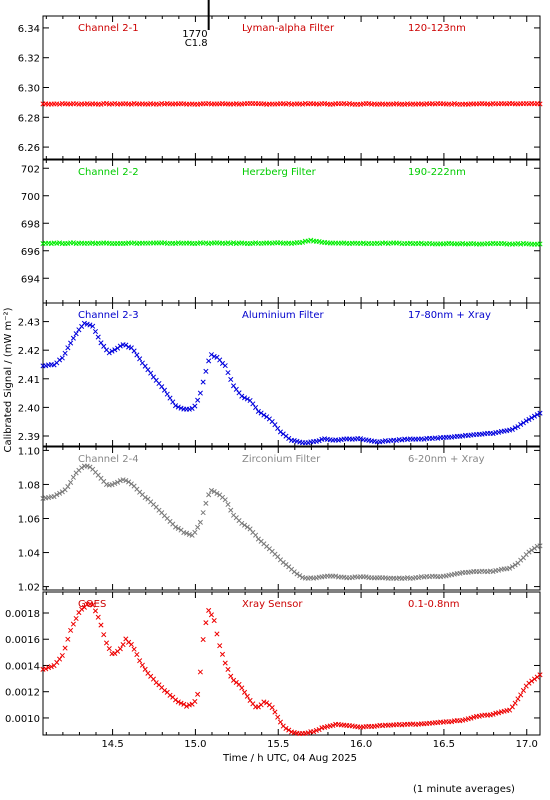  I want to click on panel-label: Channel 2-1, so click(108, 28).